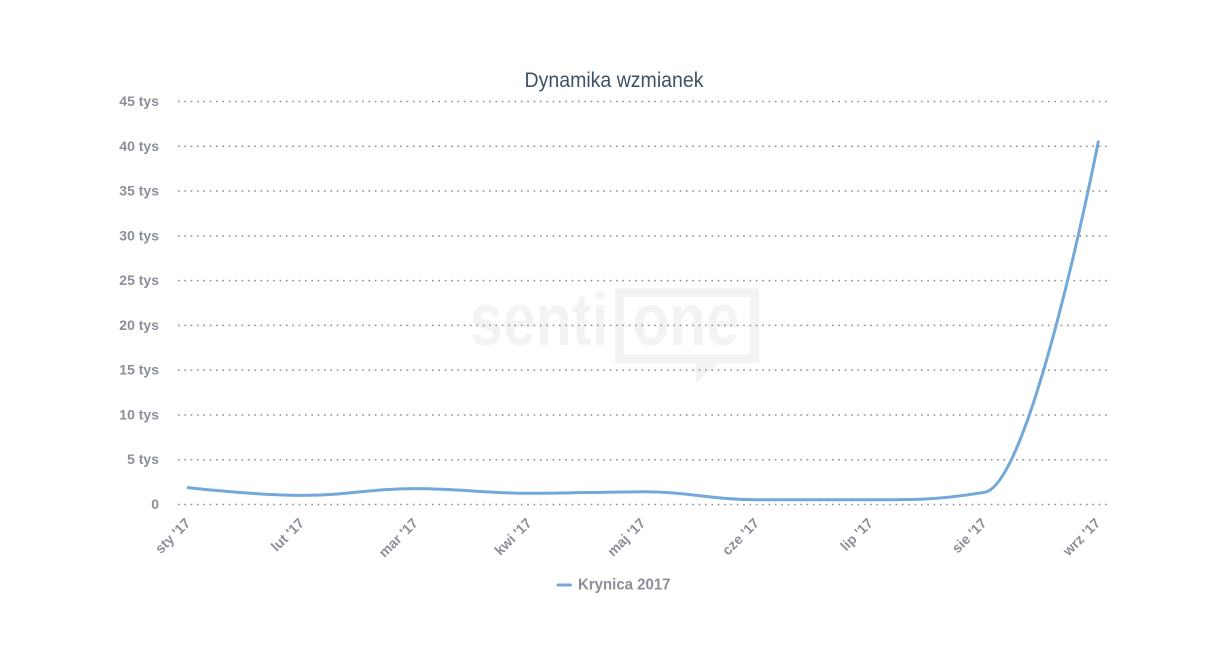 The width and height of the screenshot is (1228, 670). Describe the element at coordinates (288, 535) in the screenshot. I see `svg-text: lut '17` at that location.